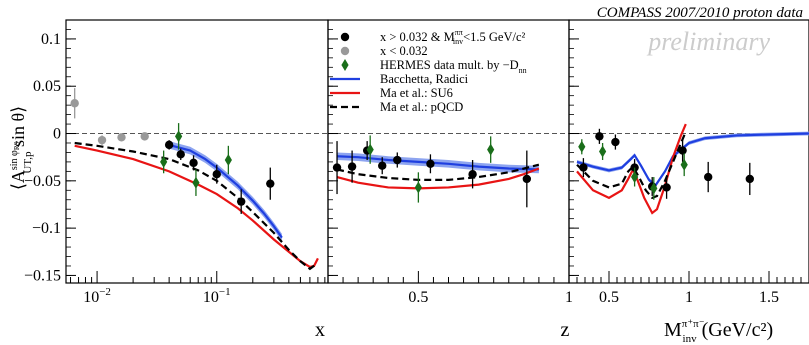 The image size is (809, 345). What do you see at coordinates (42, 275) in the screenshot?
I see `y-tick-label: −0.15` at bounding box center [42, 275].